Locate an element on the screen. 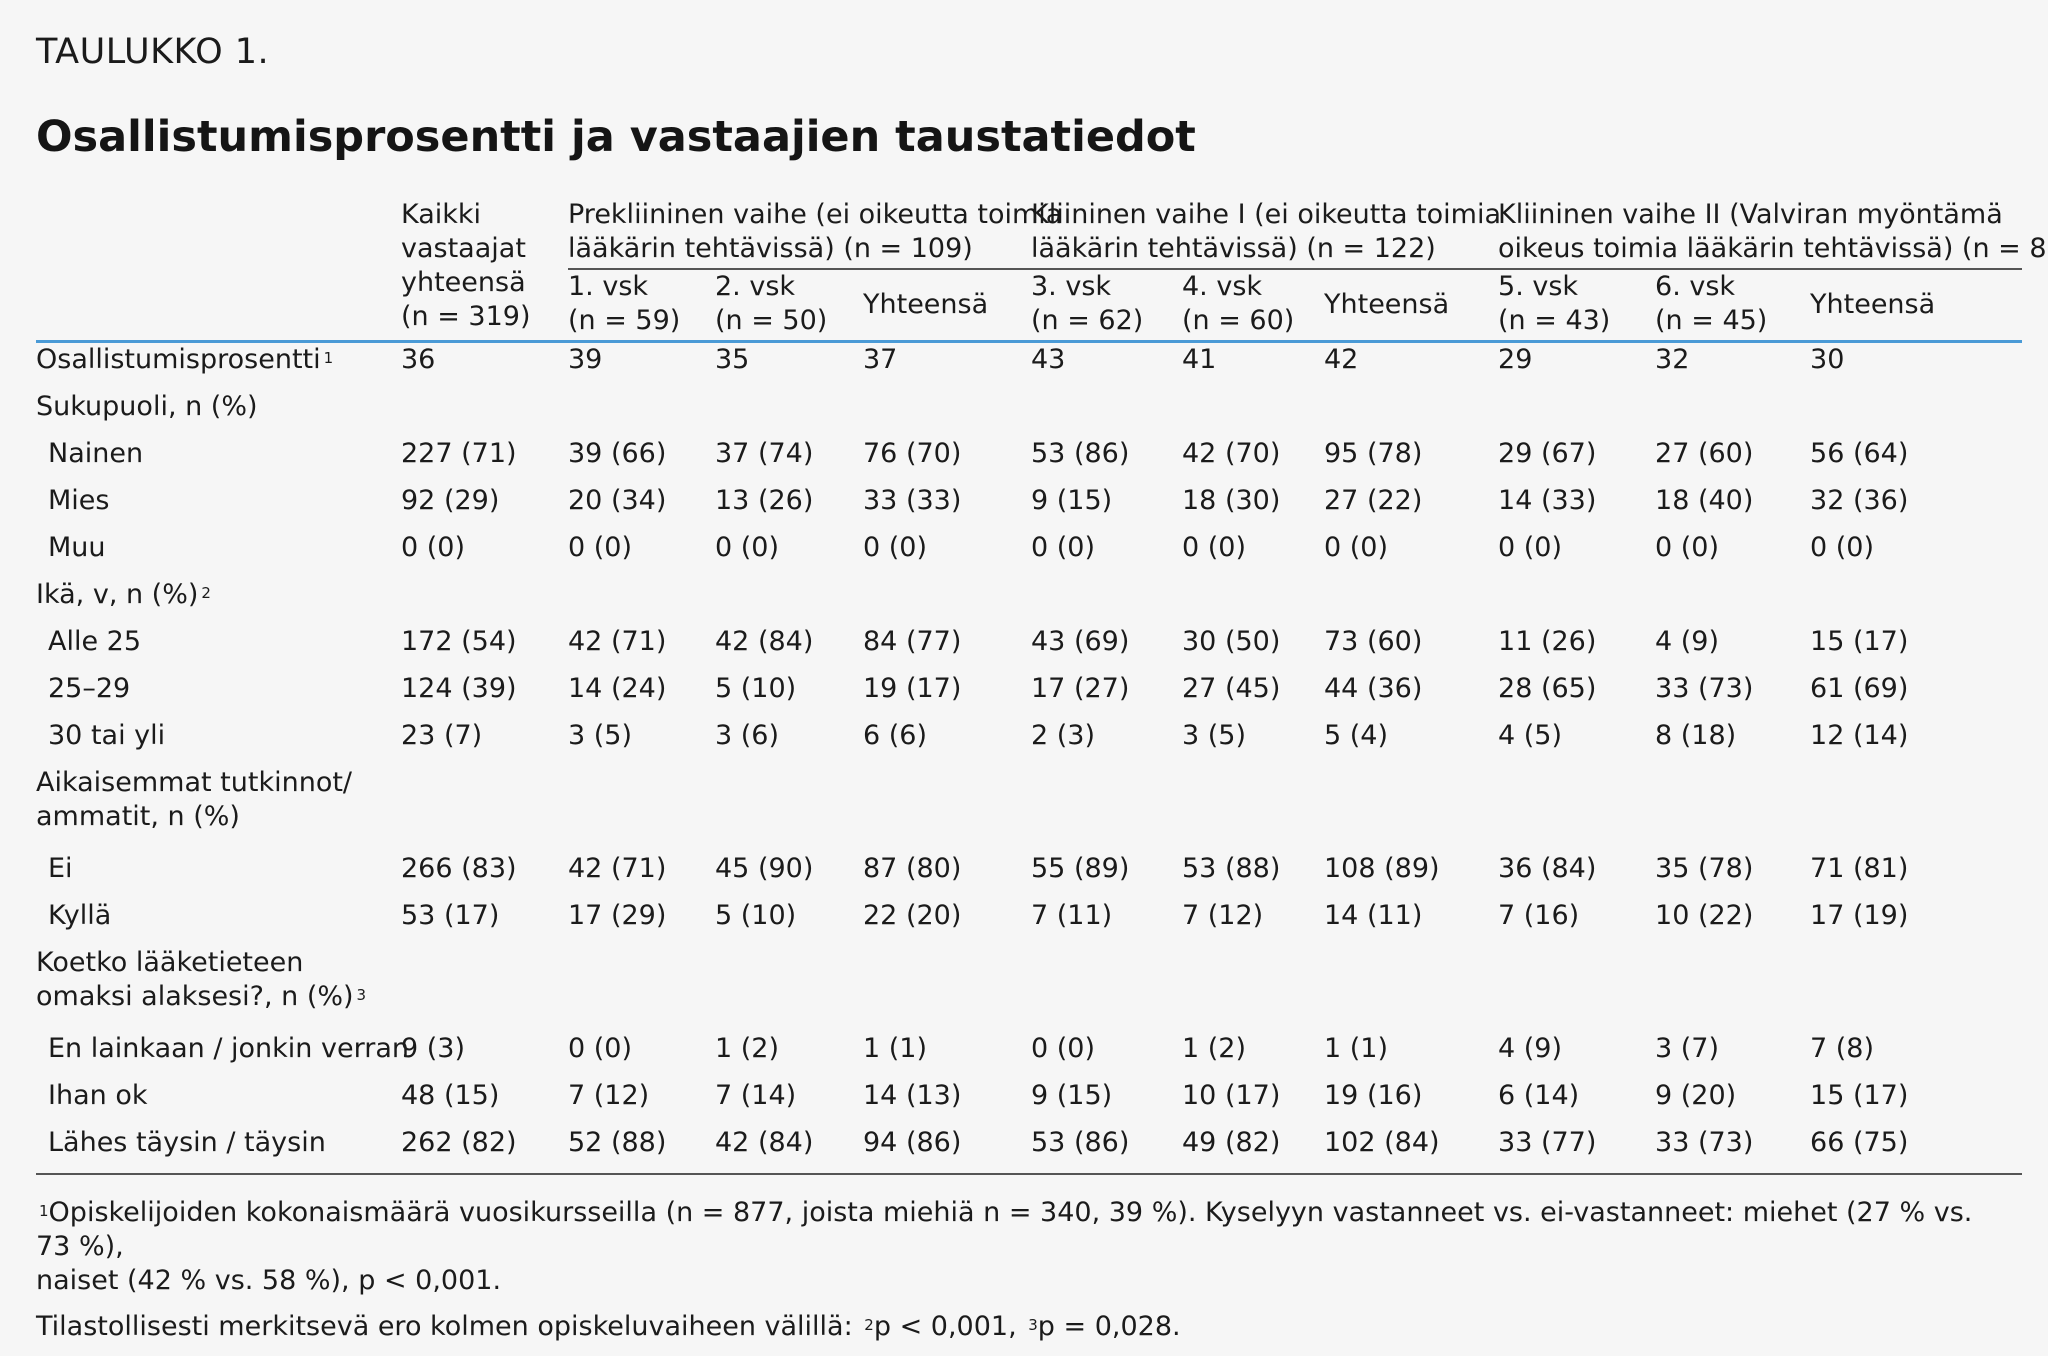  table-cell: 52 (88) is located at coordinates (641, 1150).